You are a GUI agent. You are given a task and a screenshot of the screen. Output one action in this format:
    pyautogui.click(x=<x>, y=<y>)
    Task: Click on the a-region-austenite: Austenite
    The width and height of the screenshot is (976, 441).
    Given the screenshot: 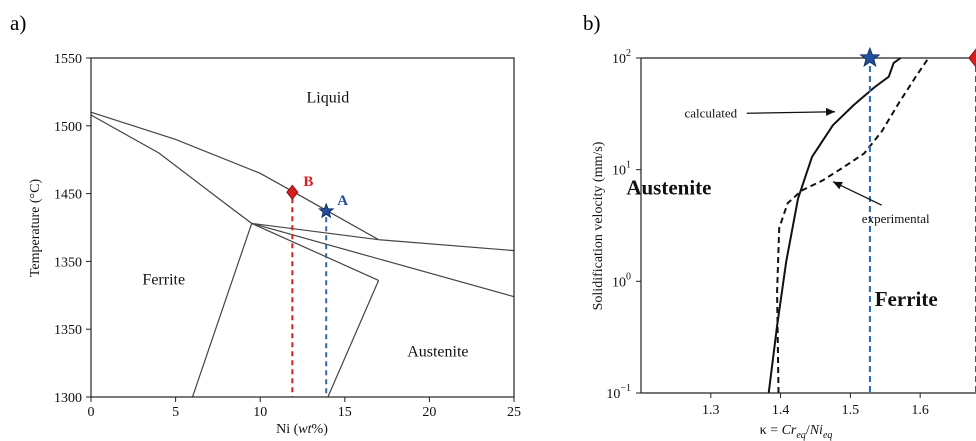 What is the action you would take?
    pyautogui.click(x=437, y=351)
    